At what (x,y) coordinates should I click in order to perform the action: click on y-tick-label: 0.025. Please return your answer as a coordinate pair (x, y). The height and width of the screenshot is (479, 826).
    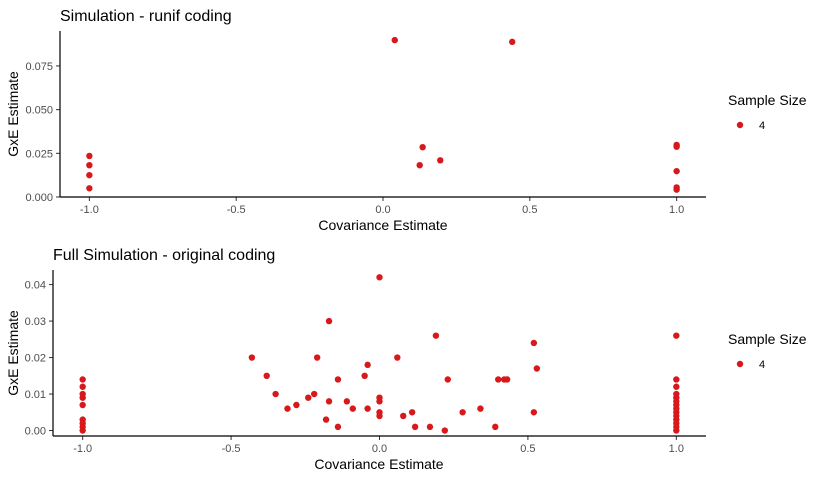
    Looking at the image, I should click on (39, 154).